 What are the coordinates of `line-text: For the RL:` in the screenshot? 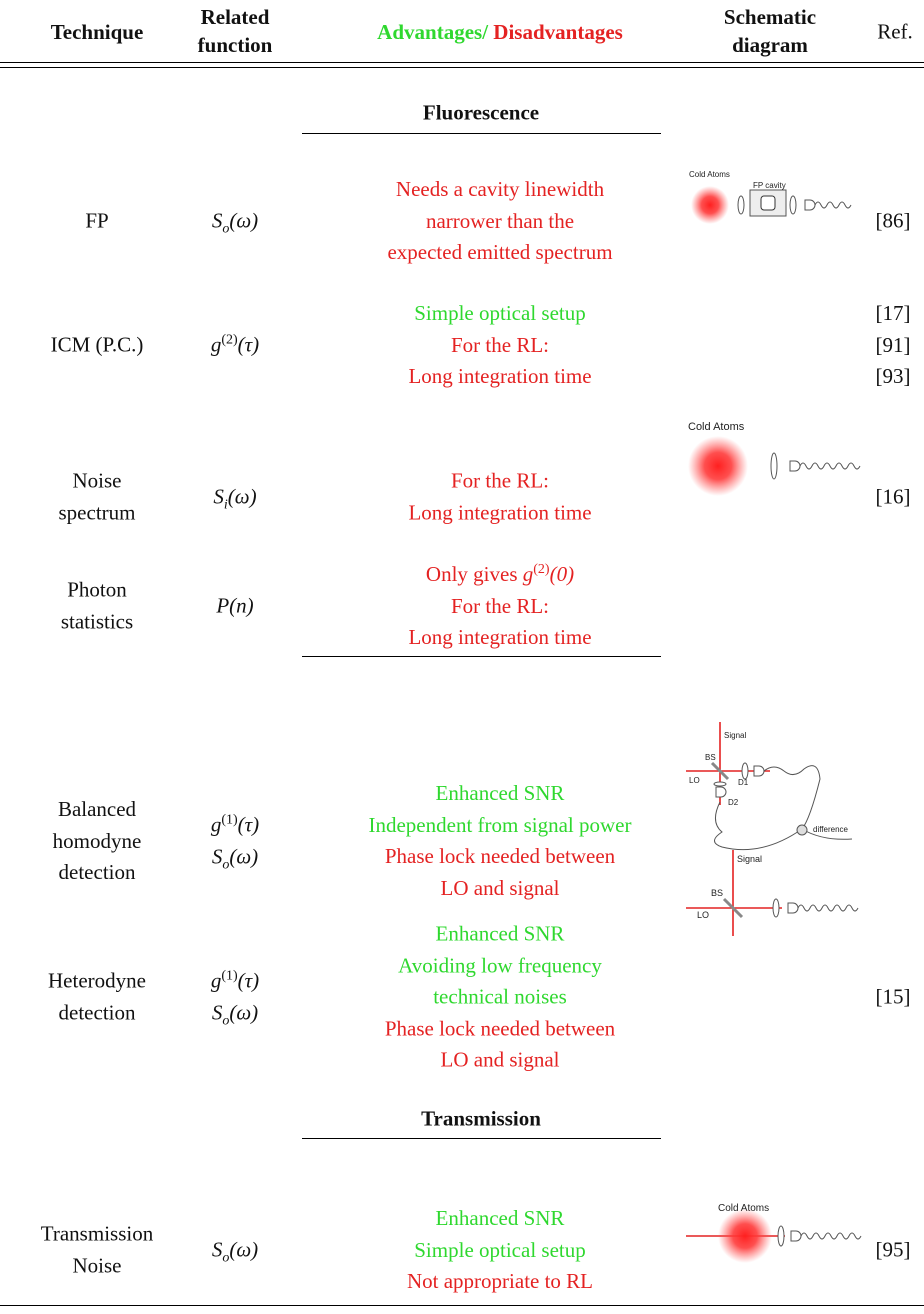 It's located at (500, 605).